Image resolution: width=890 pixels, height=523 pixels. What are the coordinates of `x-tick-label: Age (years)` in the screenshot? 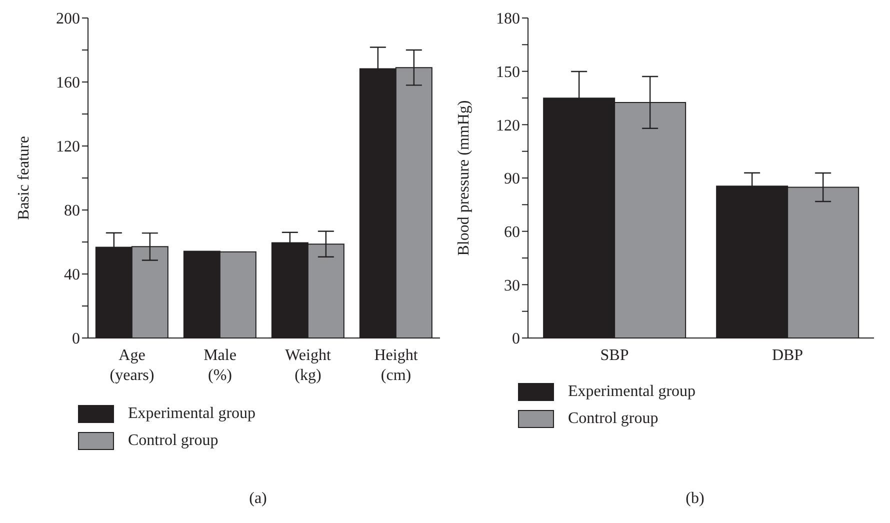 It's located at (132, 365).